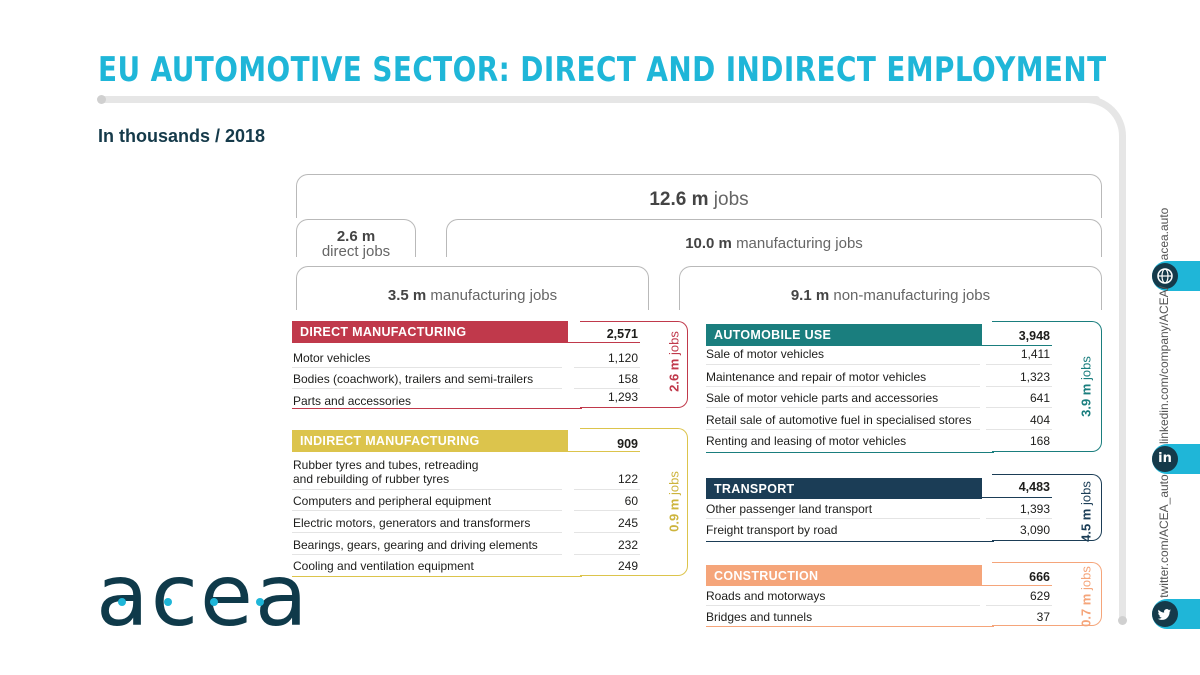  I want to click on frame-direct-manufacturing, so click(634, 364).